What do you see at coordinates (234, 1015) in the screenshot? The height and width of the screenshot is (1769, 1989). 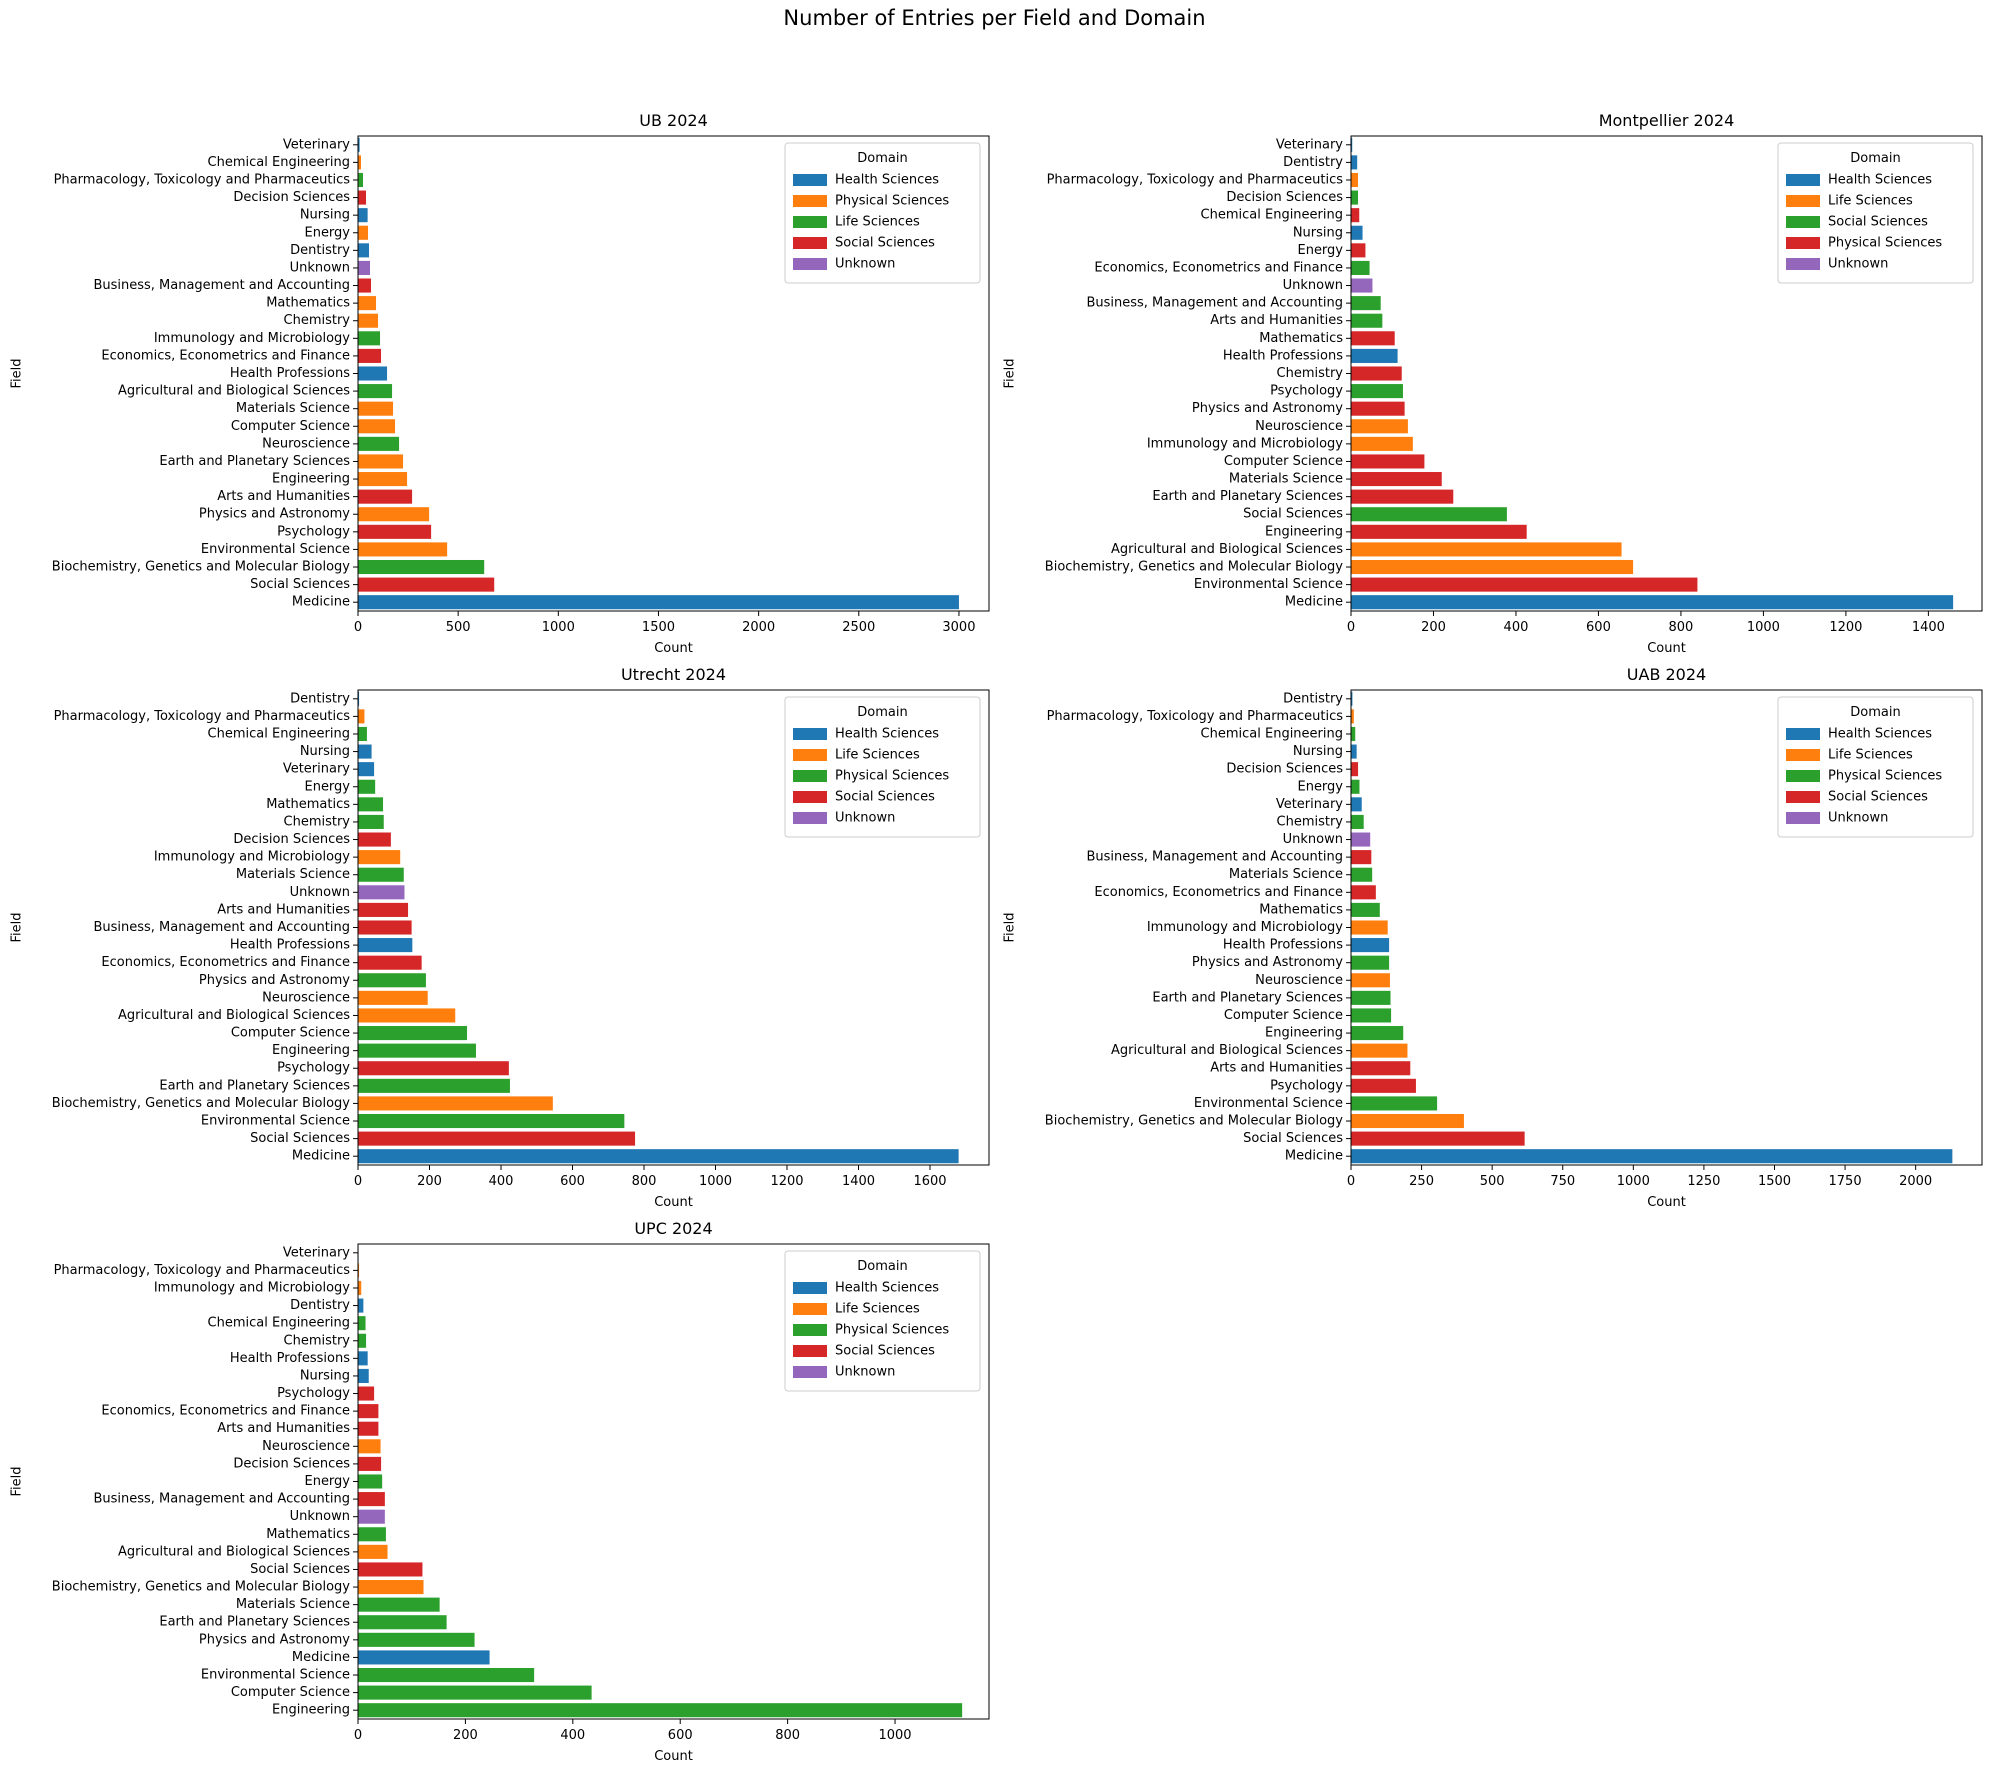 I see `y-tick-label: Agricultural and Biological Sciences` at bounding box center [234, 1015].